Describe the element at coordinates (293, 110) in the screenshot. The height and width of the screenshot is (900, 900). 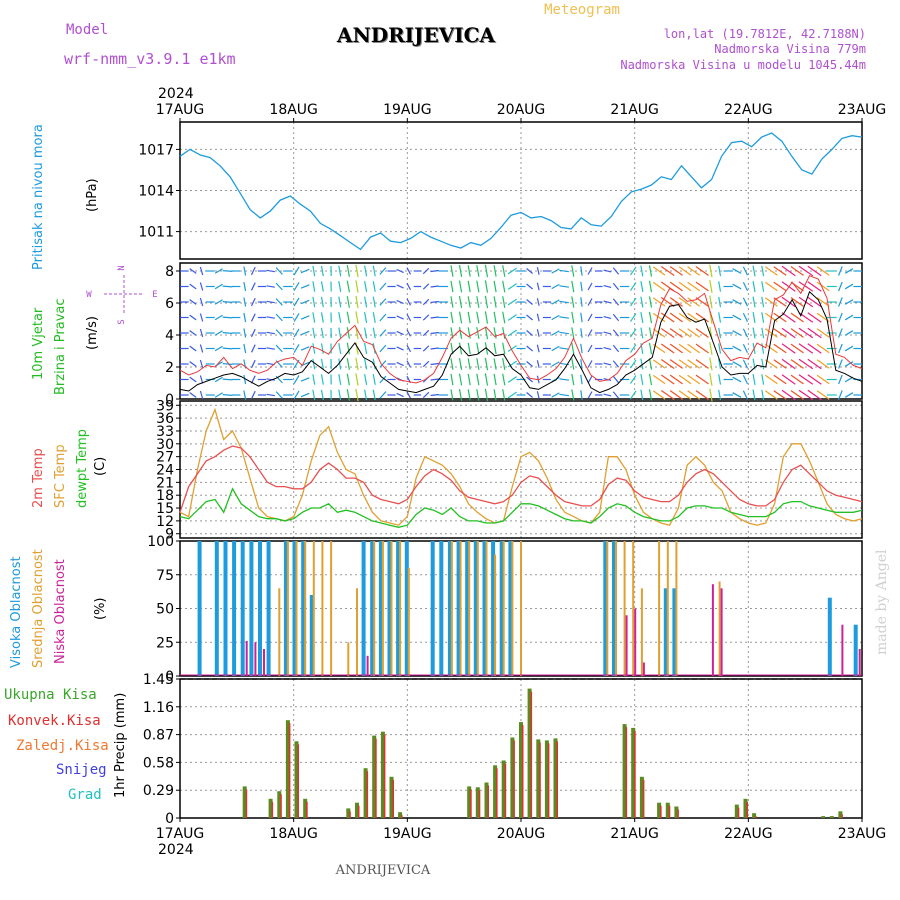
I see `x-label-top: 18AUG` at that location.